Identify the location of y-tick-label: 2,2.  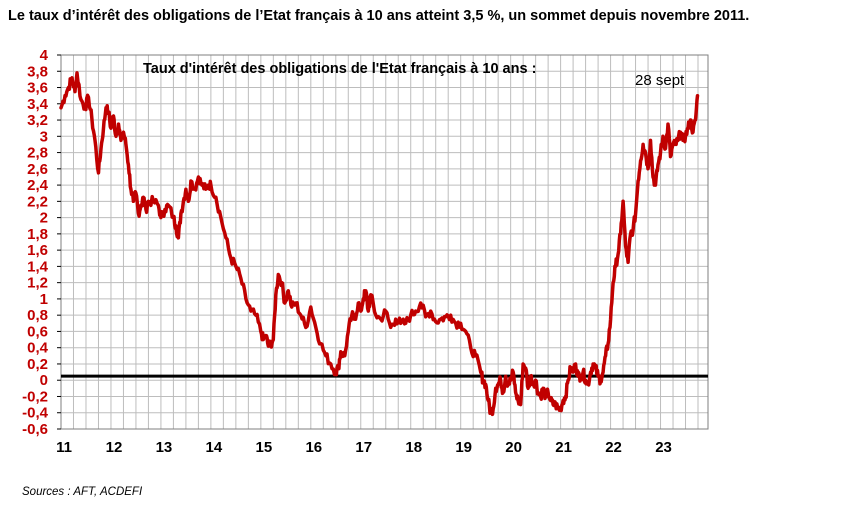
(37, 201).